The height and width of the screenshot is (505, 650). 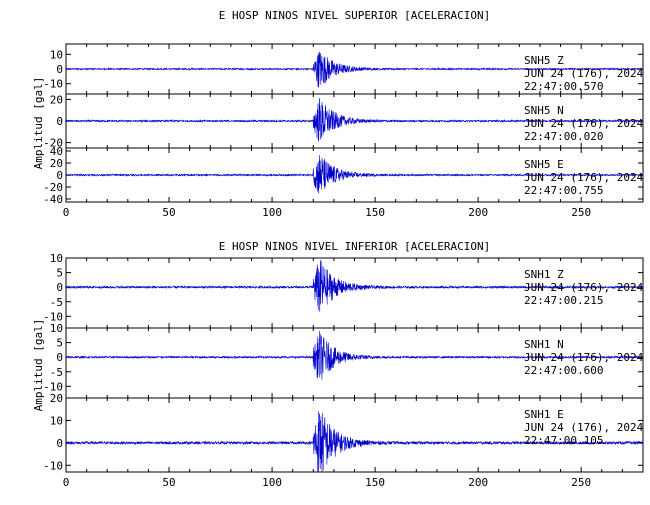 I want to click on seismic-trace-snh5-z, so click(x=354, y=69).